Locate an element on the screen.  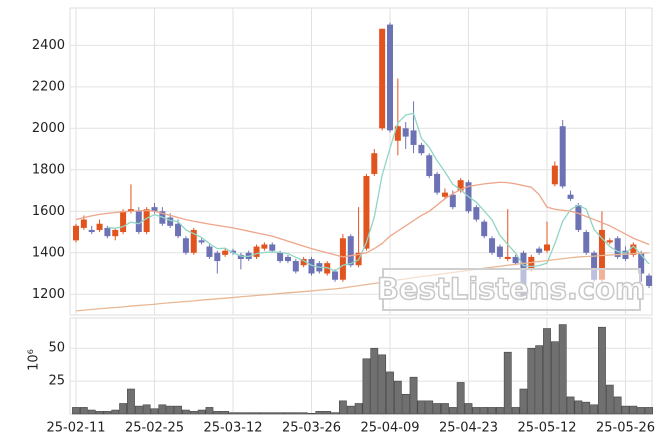
y-tick-label: 1200 is located at coordinates (48, 294).